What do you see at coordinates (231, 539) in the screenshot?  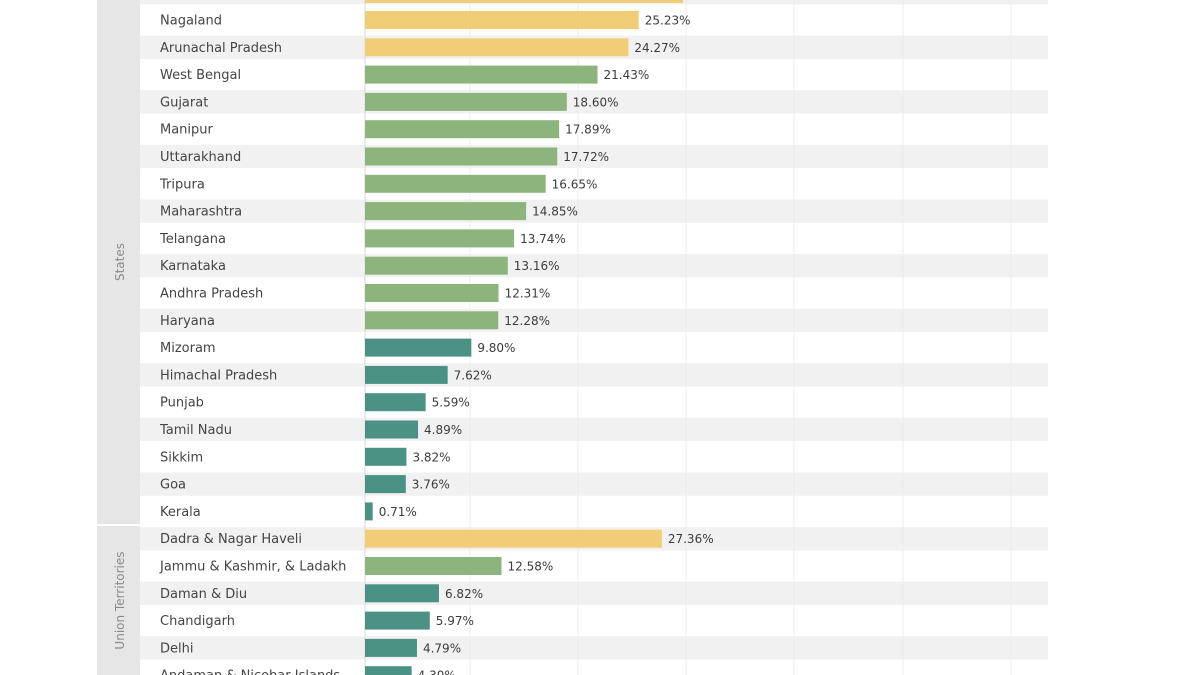 I see `category-label: Dadra & Nagar Haveli` at bounding box center [231, 539].